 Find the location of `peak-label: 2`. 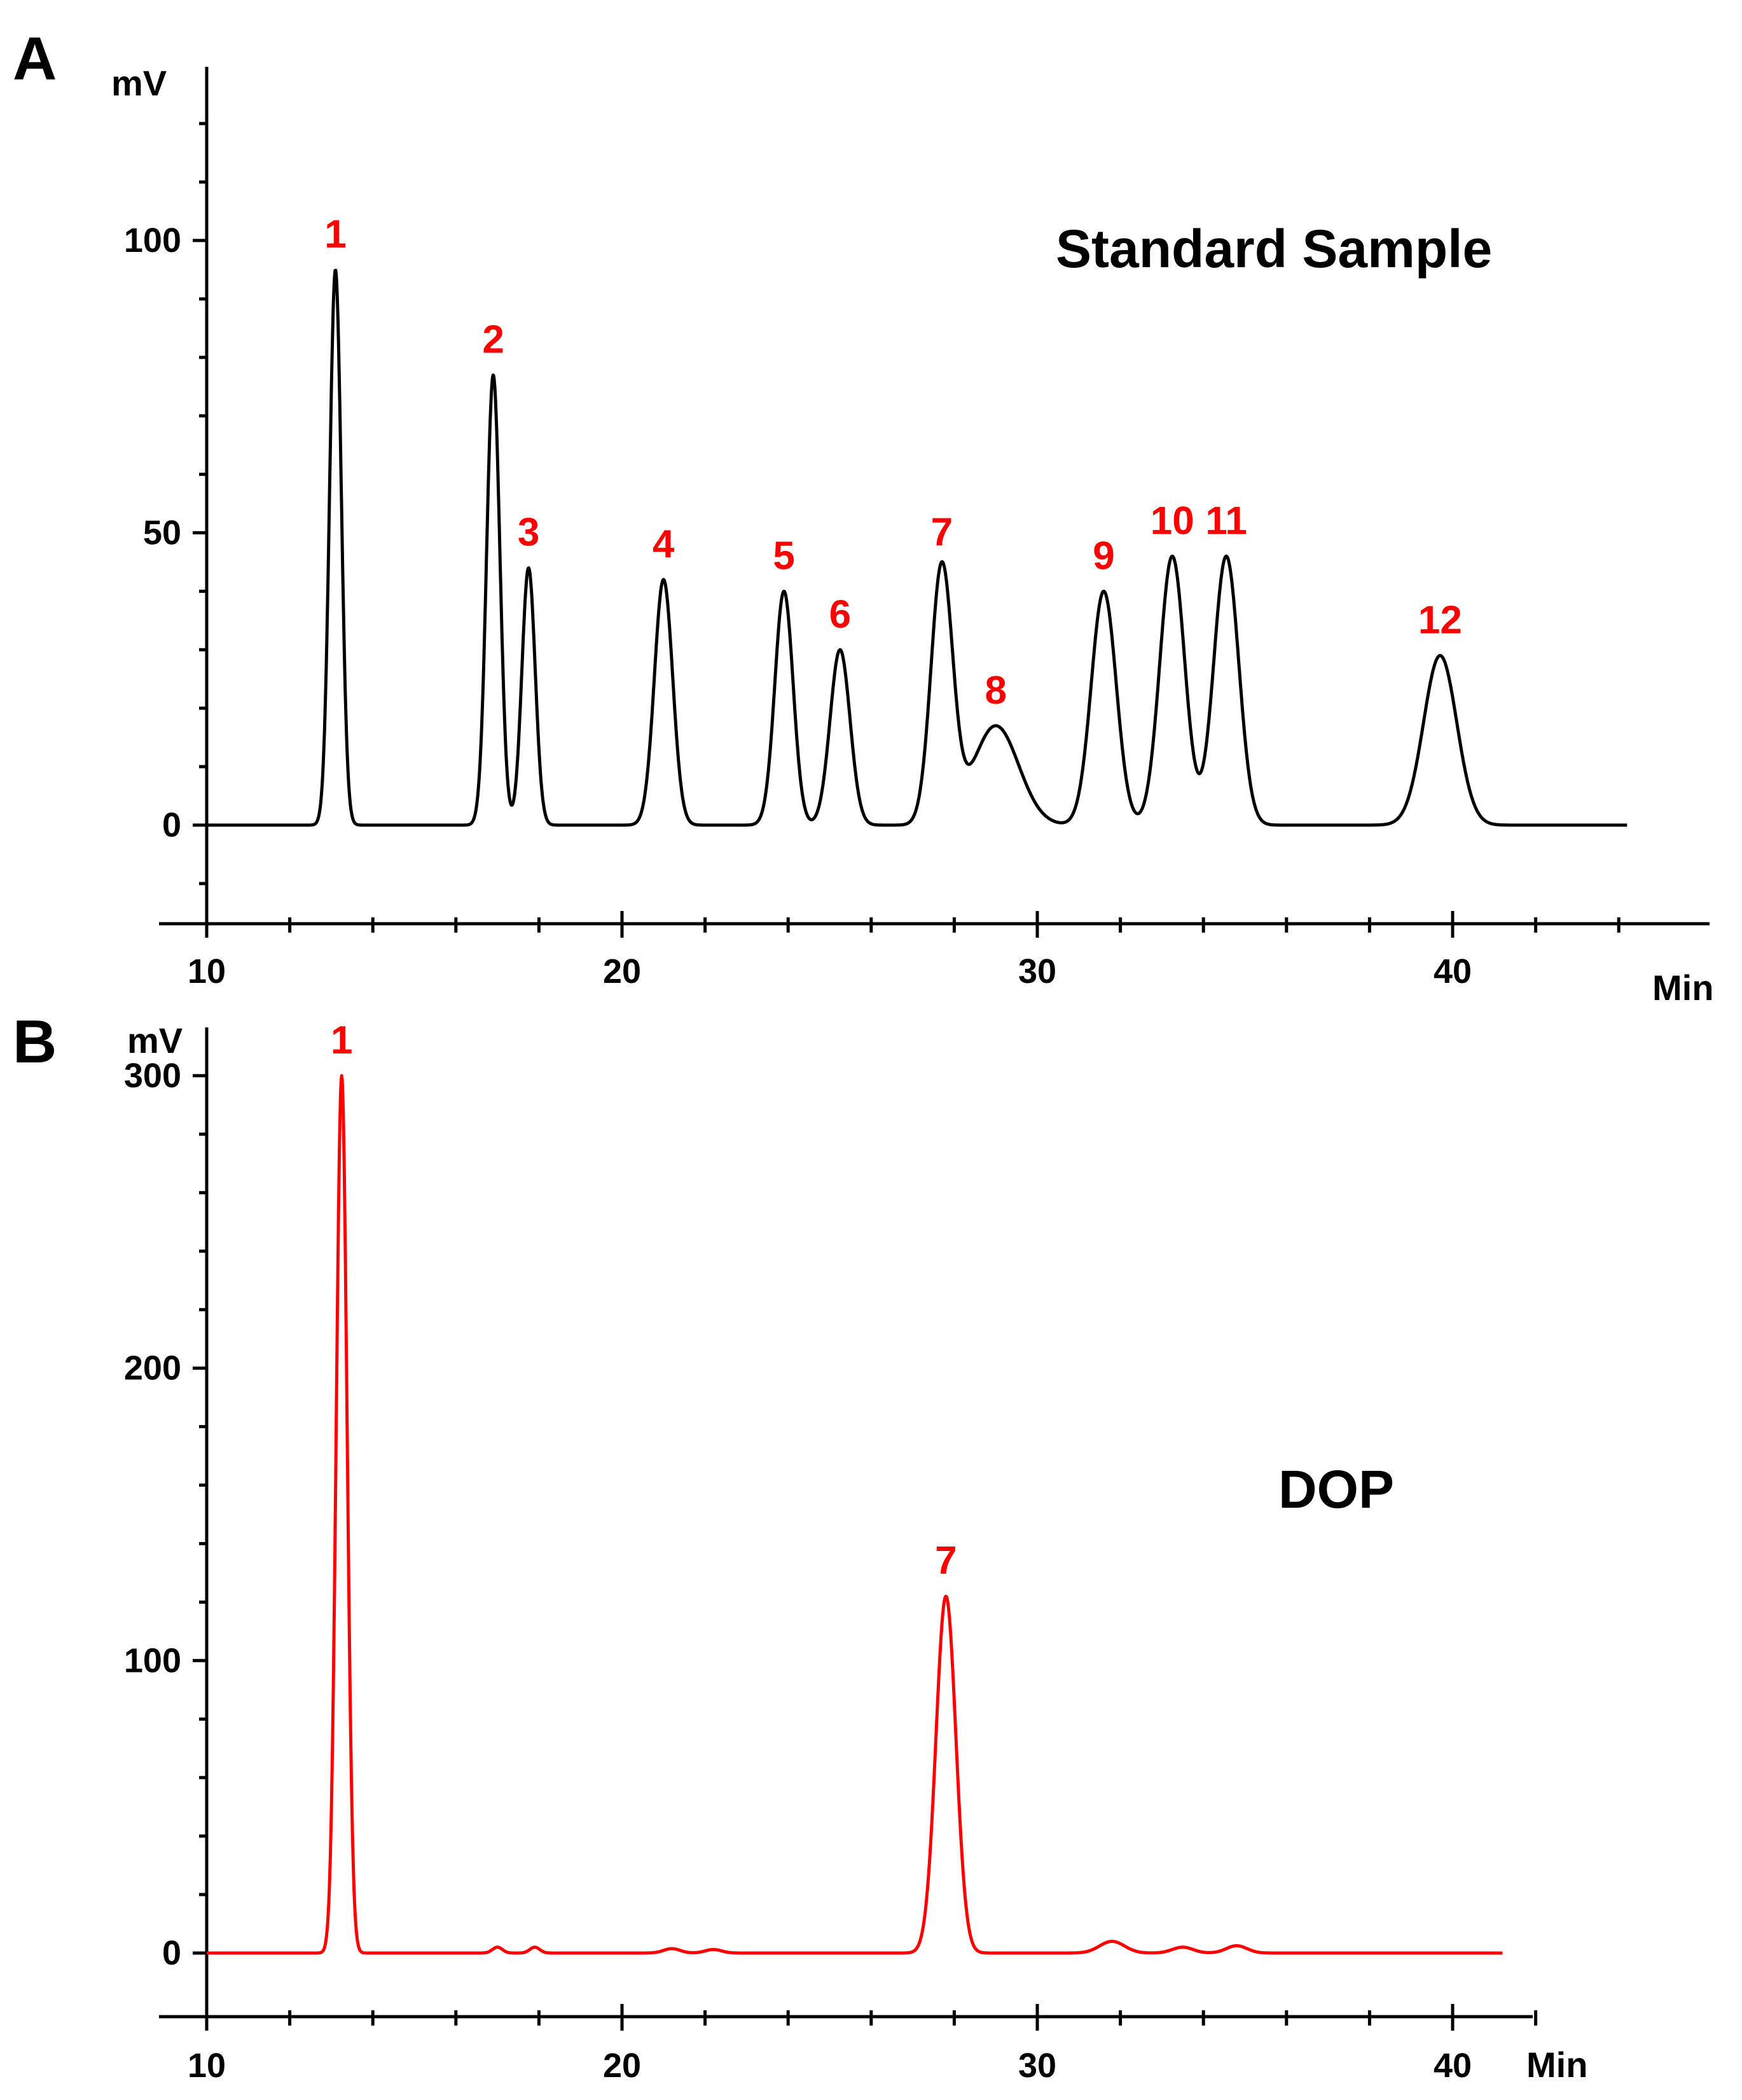

peak-label: 2 is located at coordinates (493, 339).